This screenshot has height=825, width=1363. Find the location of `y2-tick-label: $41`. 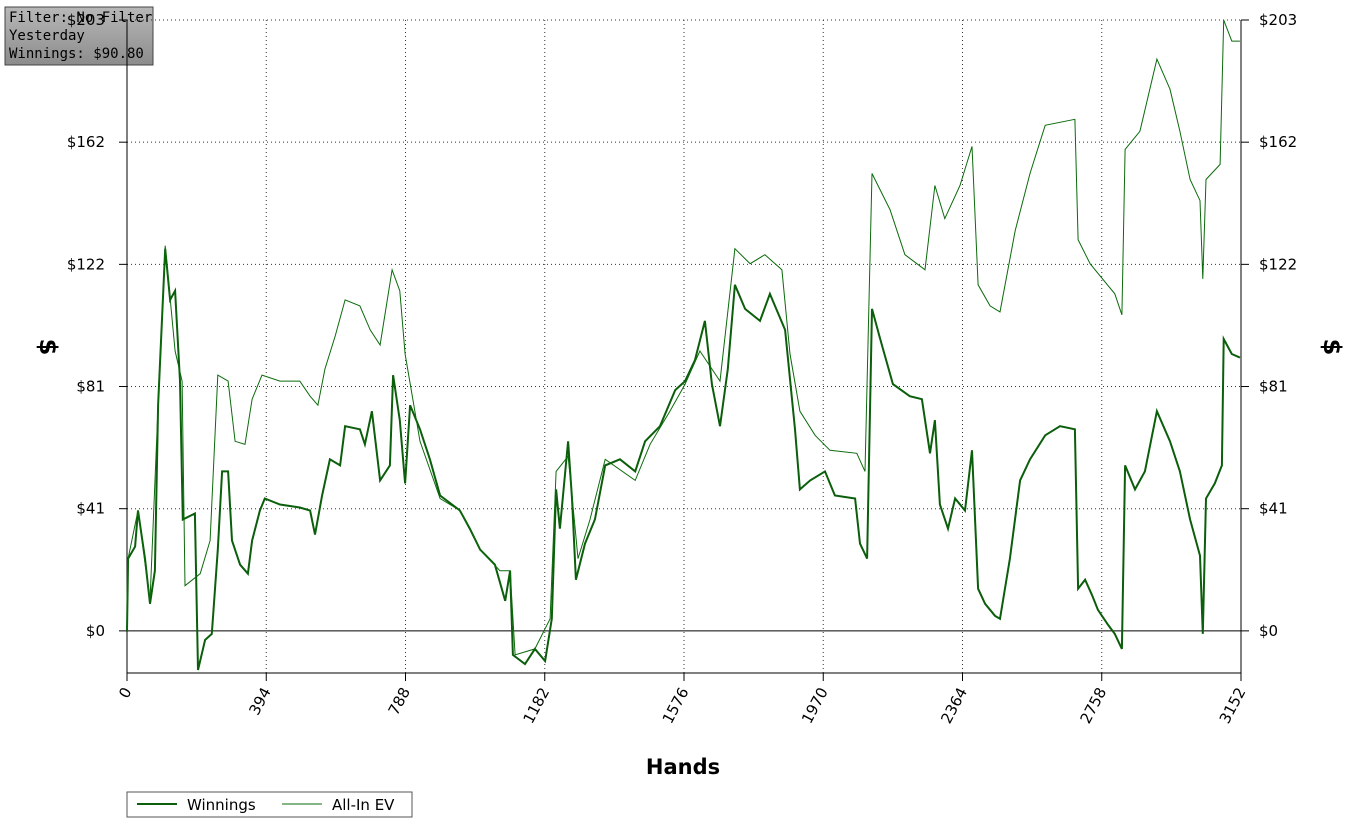

y2-tick-label: $41 is located at coordinates (1273, 509).